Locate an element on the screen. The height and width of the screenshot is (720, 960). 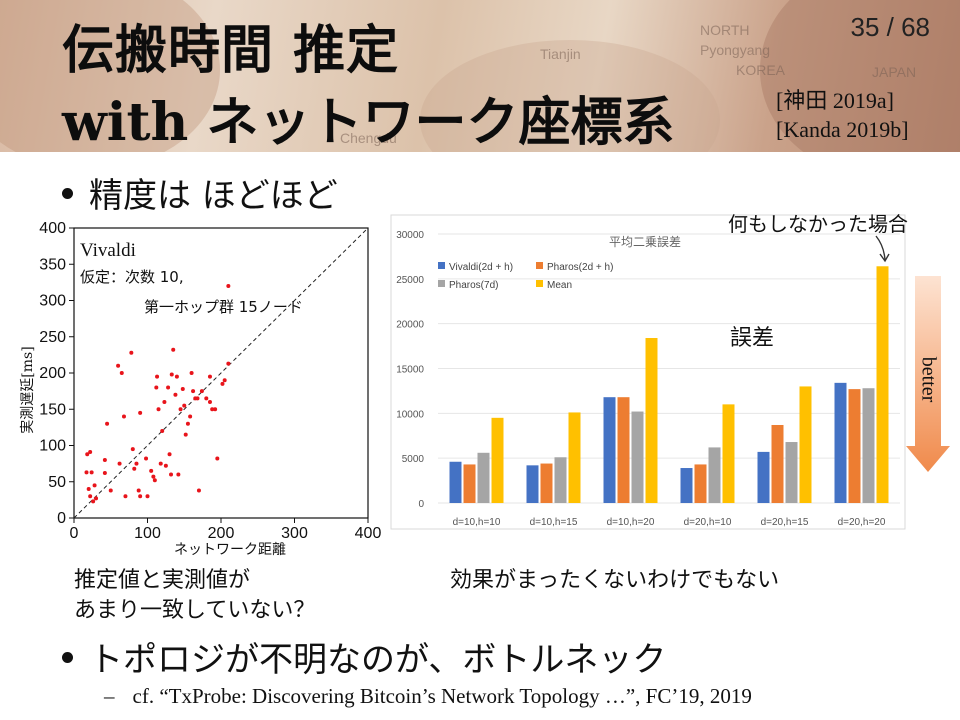
scatter-y-label: 実測遅延[ms] is located at coordinates (28, 389).